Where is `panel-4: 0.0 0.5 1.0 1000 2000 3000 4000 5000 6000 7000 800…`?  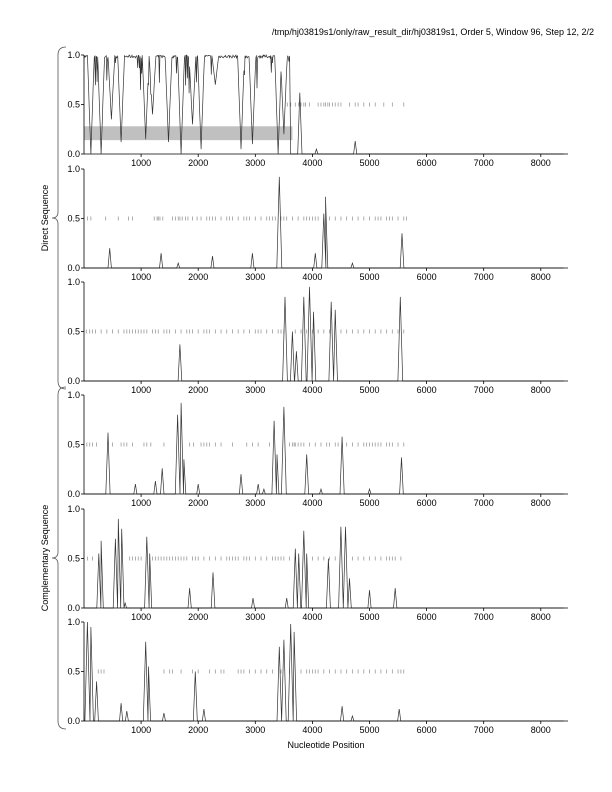 panel-4: 0.0 0.5 1.0 1000 2000 3000 4000 5000 6000 7000 800… is located at coordinates (317, 449).